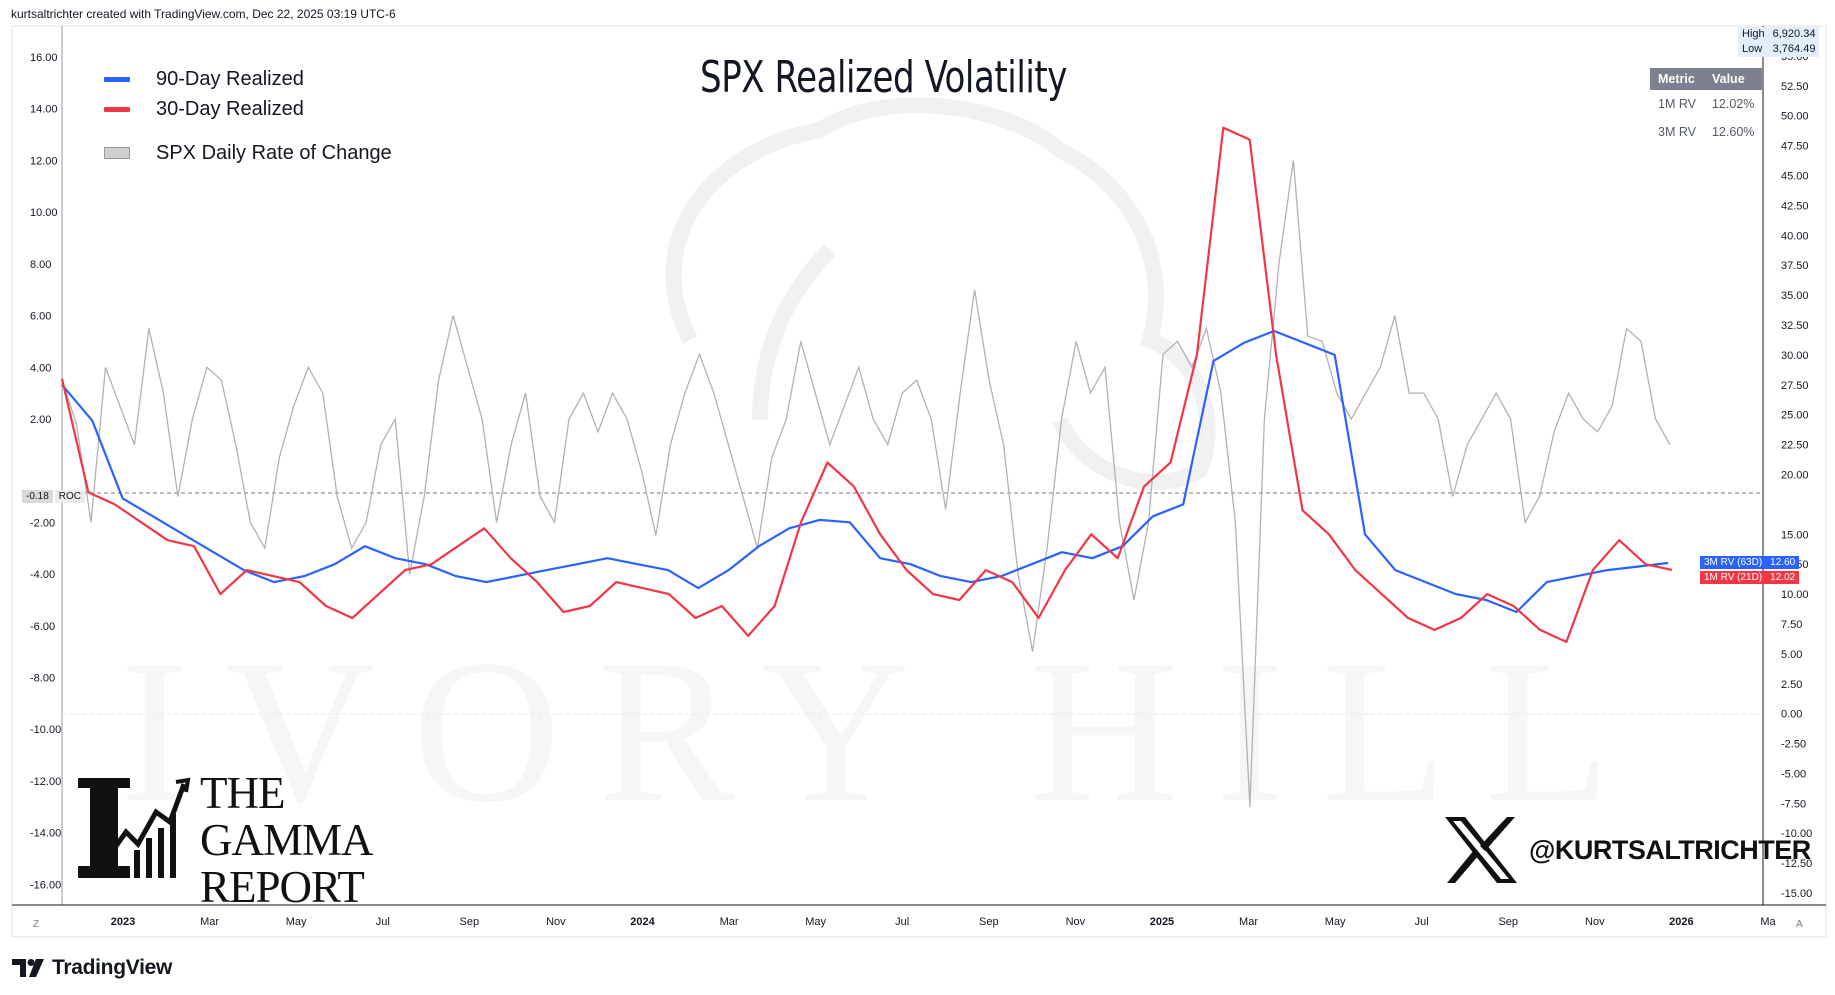  I want to click on metric-name: 3M RV, so click(1677, 132).